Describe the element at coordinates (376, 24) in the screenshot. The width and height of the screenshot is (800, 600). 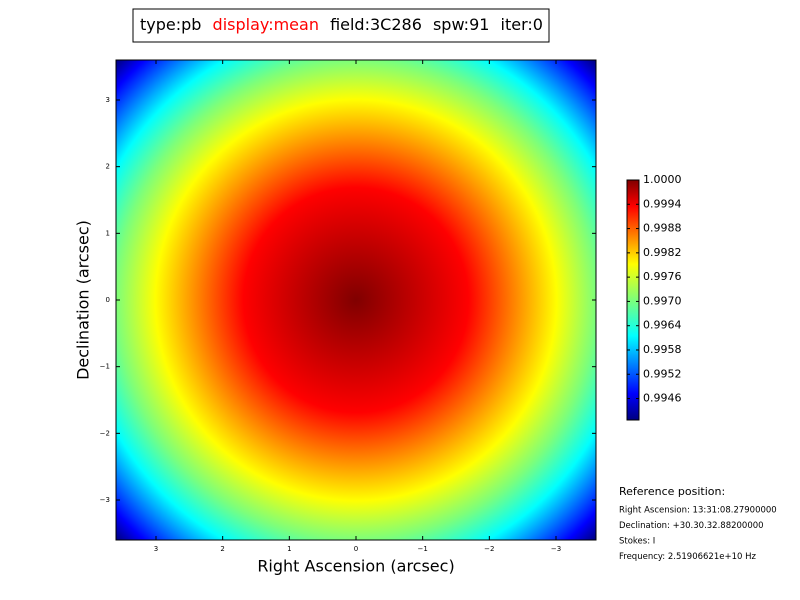
I see `title-field: field:3C286` at that location.